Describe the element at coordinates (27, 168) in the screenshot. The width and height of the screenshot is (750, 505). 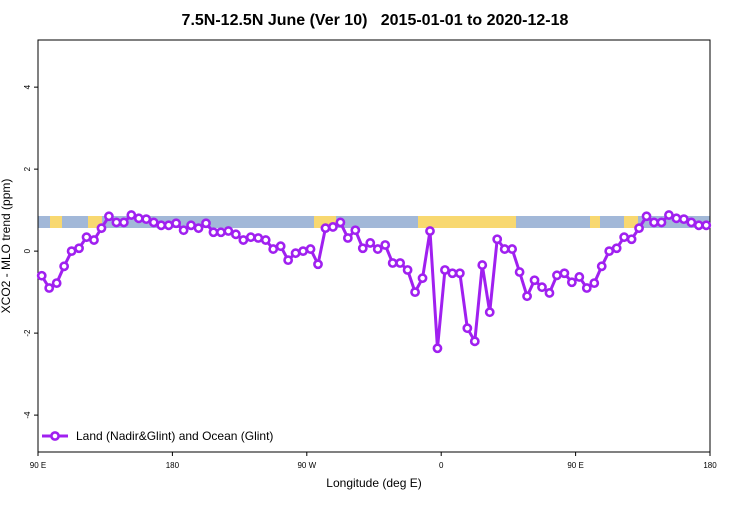
I see `y-tick-label: 2` at that location.